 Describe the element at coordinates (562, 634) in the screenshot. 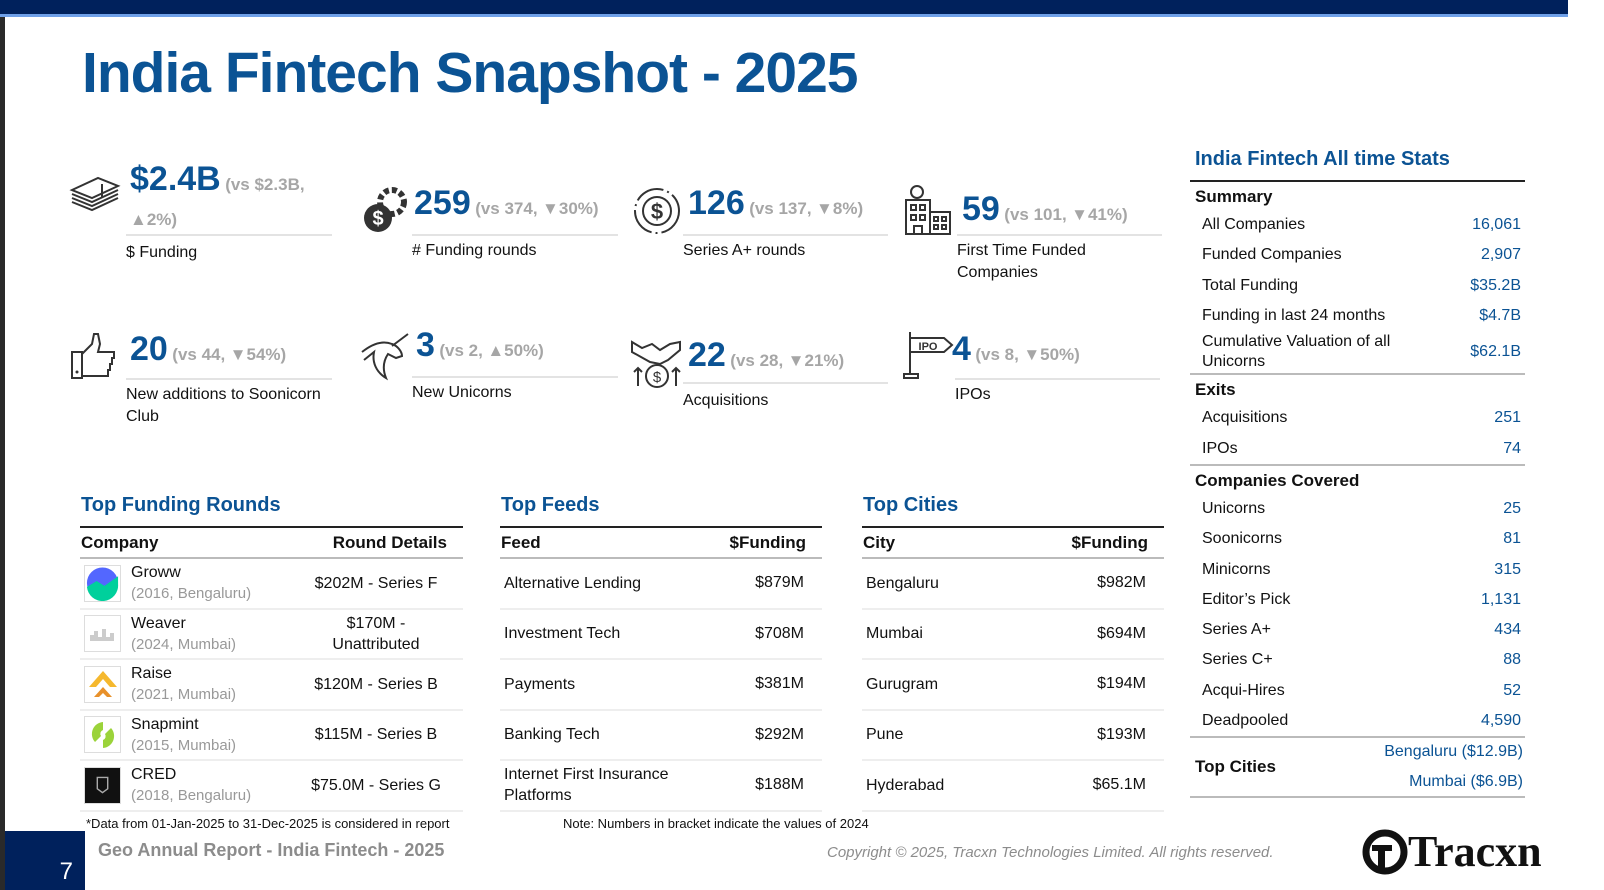

I see `row-label: Investment Tech` at that location.